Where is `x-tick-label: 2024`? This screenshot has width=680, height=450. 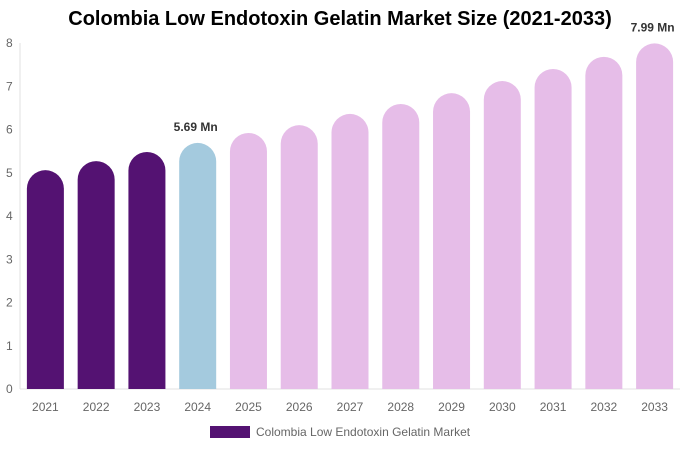 x-tick-label: 2024 is located at coordinates (197, 407).